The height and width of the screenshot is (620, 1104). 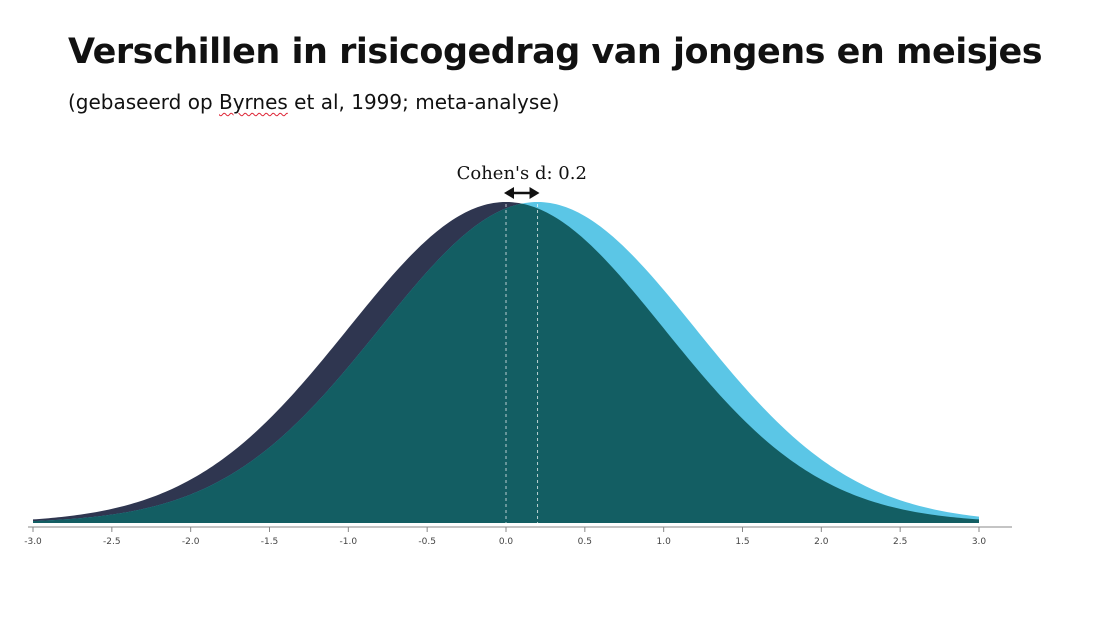 I want to click on x-tick-label: 1.5, so click(x=742, y=542).